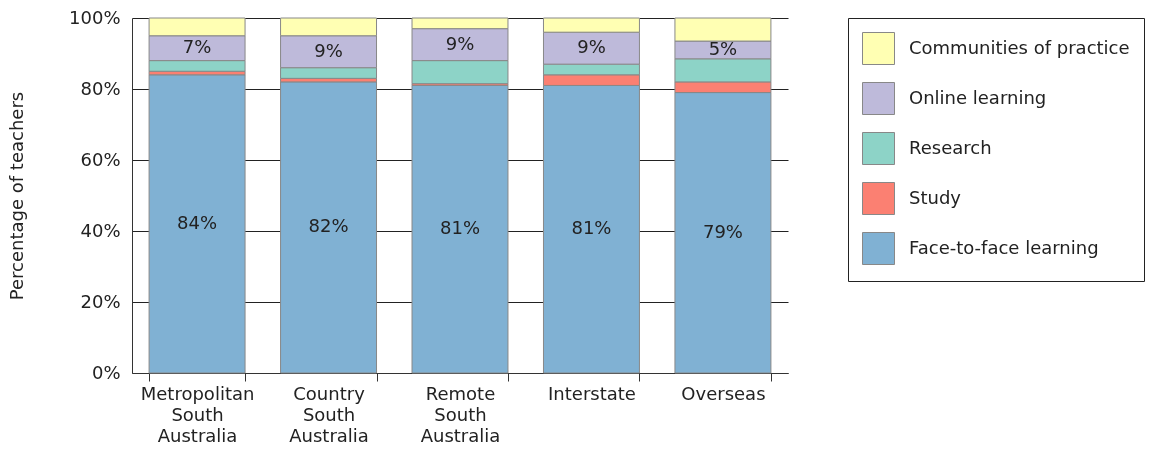  What do you see at coordinates (978, 97) in the screenshot?
I see `legend-label: Online learning` at bounding box center [978, 97].